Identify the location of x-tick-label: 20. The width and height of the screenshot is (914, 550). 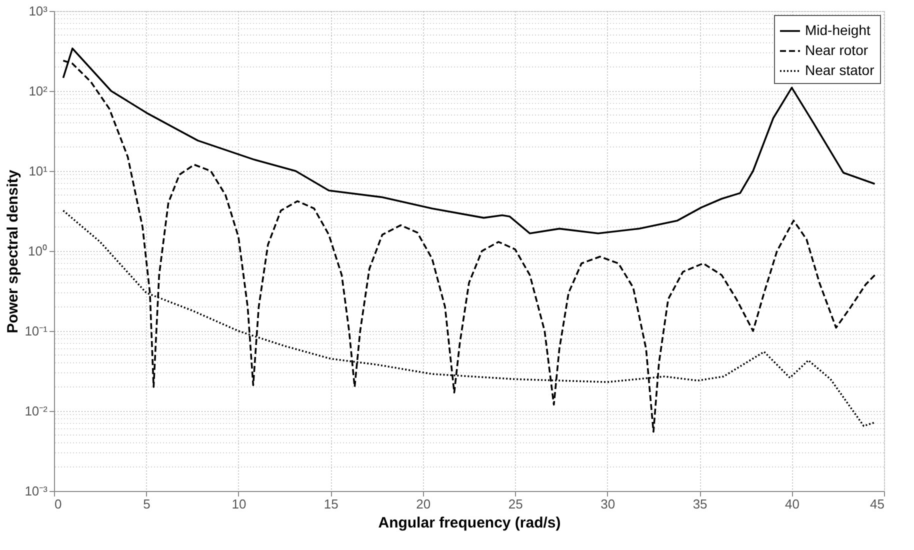
(423, 504).